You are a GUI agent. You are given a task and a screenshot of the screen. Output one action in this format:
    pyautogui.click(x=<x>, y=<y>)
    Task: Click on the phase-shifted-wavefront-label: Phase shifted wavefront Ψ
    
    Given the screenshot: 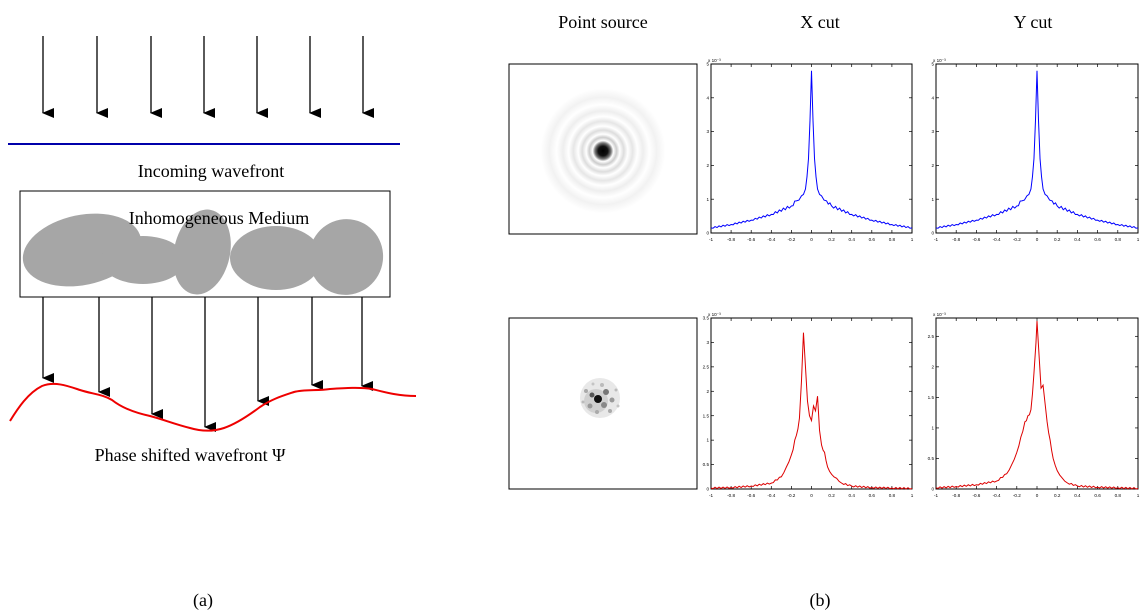 What is the action you would take?
    pyautogui.click(x=190, y=455)
    